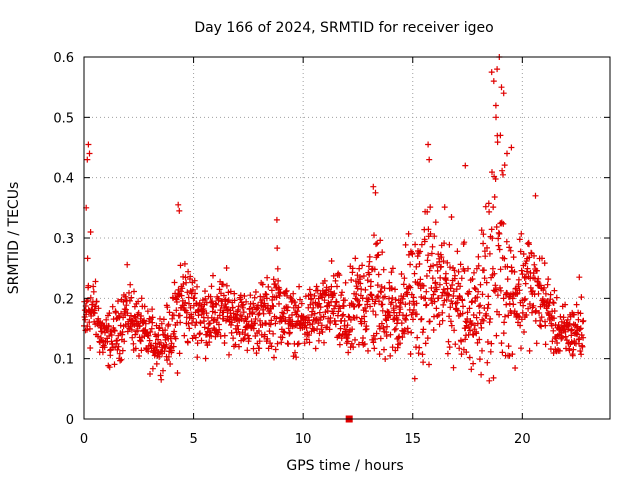 The width and height of the screenshot is (640, 480). What do you see at coordinates (63, 239) in the screenshot?
I see `y-tick-label: 0.3` at bounding box center [63, 239].